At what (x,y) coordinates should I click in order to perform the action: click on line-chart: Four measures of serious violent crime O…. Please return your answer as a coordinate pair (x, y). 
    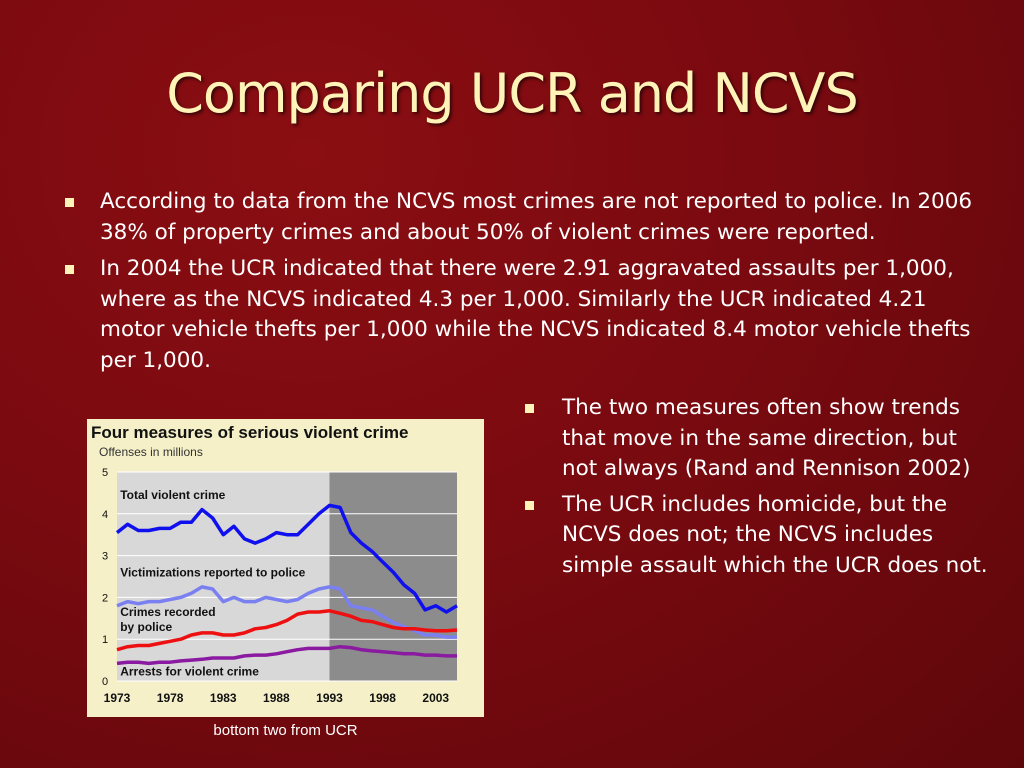
    Looking at the image, I should click on (274, 564).